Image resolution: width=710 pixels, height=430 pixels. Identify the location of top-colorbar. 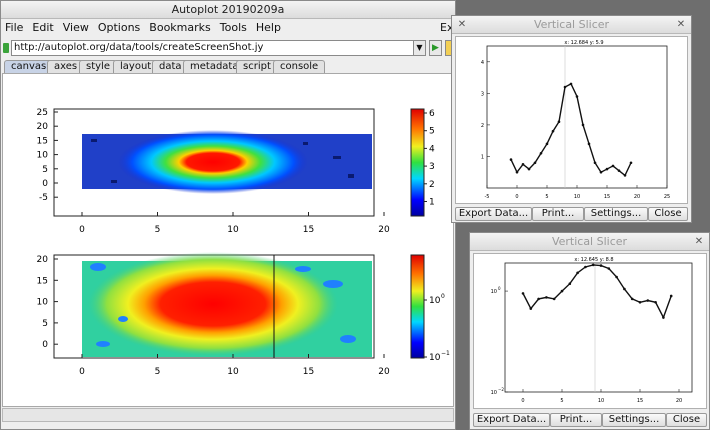
(417, 162).